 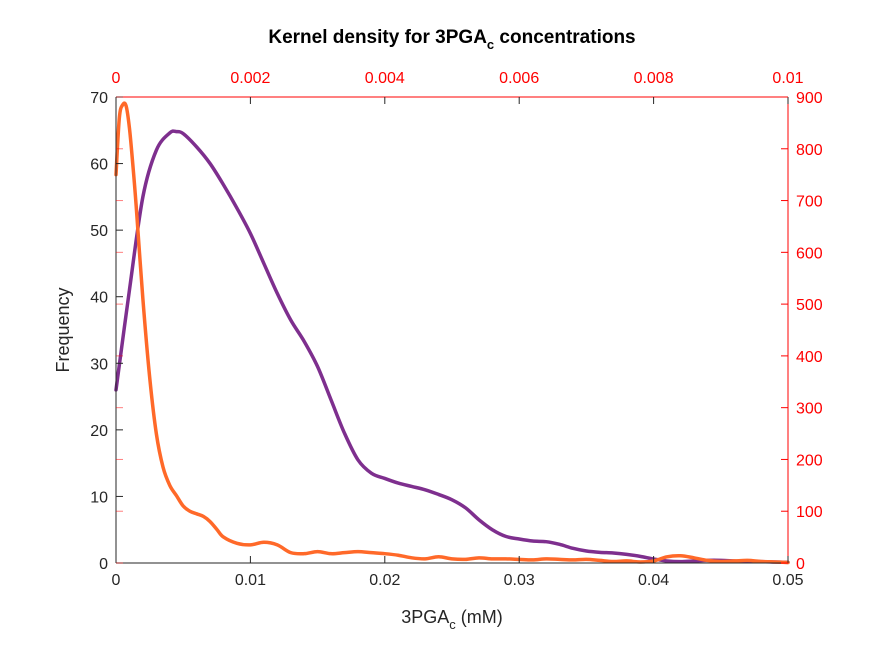 What do you see at coordinates (116, 580) in the screenshot?
I see `bottom-tick-label: 0` at bounding box center [116, 580].